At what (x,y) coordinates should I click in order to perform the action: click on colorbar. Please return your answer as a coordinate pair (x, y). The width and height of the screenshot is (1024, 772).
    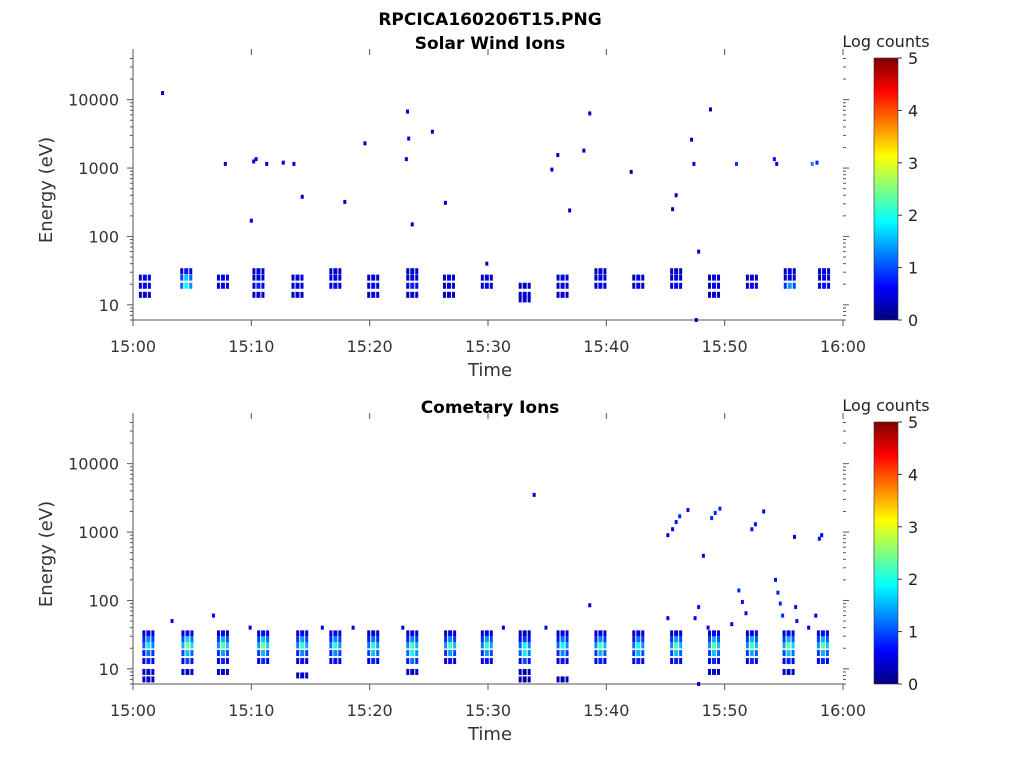
    Looking at the image, I should click on (886, 553).